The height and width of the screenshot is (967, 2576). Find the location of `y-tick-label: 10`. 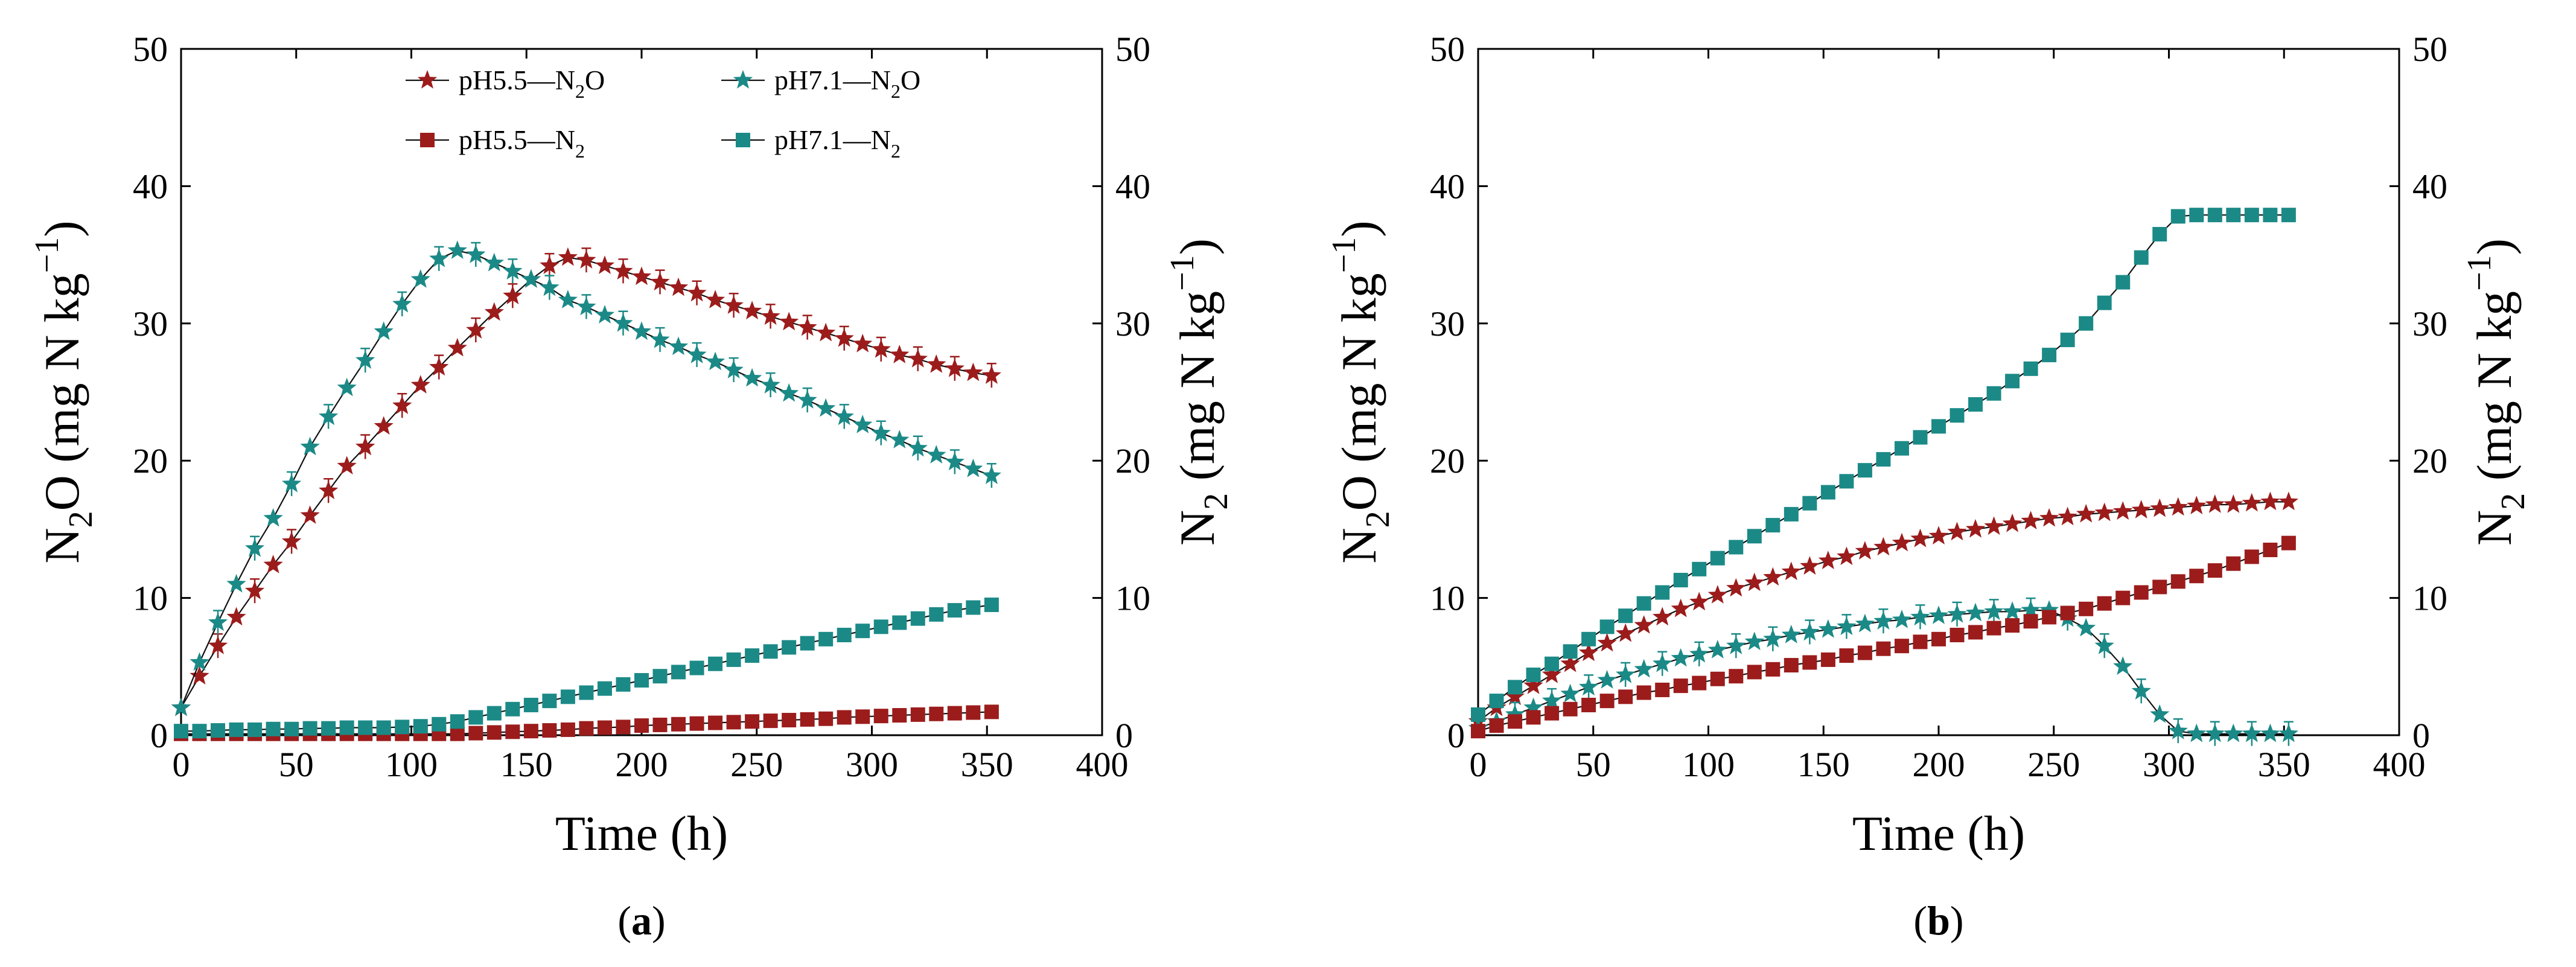

y-tick-label: 10 is located at coordinates (1447, 598).